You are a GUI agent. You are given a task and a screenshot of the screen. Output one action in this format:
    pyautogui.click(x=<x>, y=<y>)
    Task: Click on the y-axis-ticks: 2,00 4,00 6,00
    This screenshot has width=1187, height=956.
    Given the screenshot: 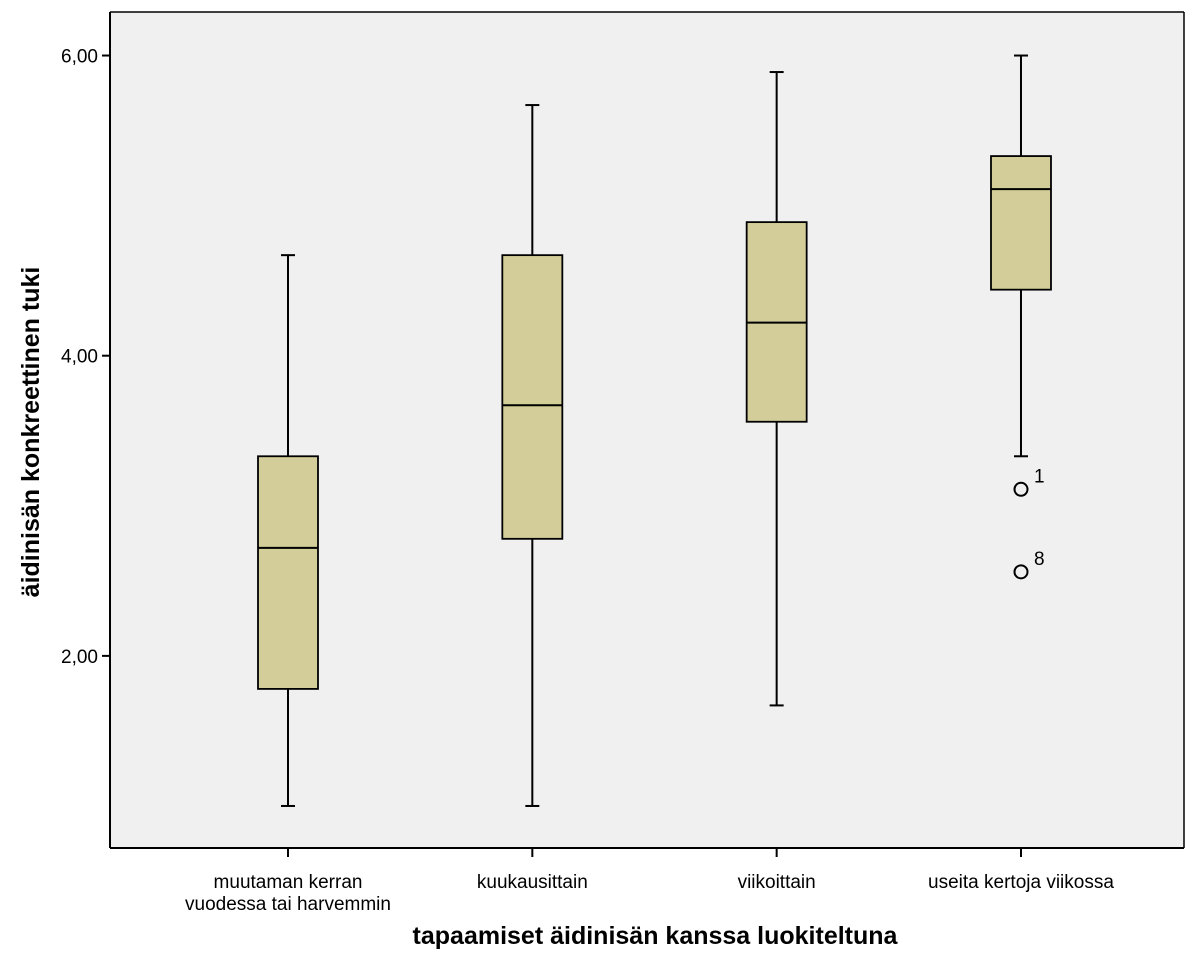 What is the action you would take?
    pyautogui.click(x=85, y=357)
    